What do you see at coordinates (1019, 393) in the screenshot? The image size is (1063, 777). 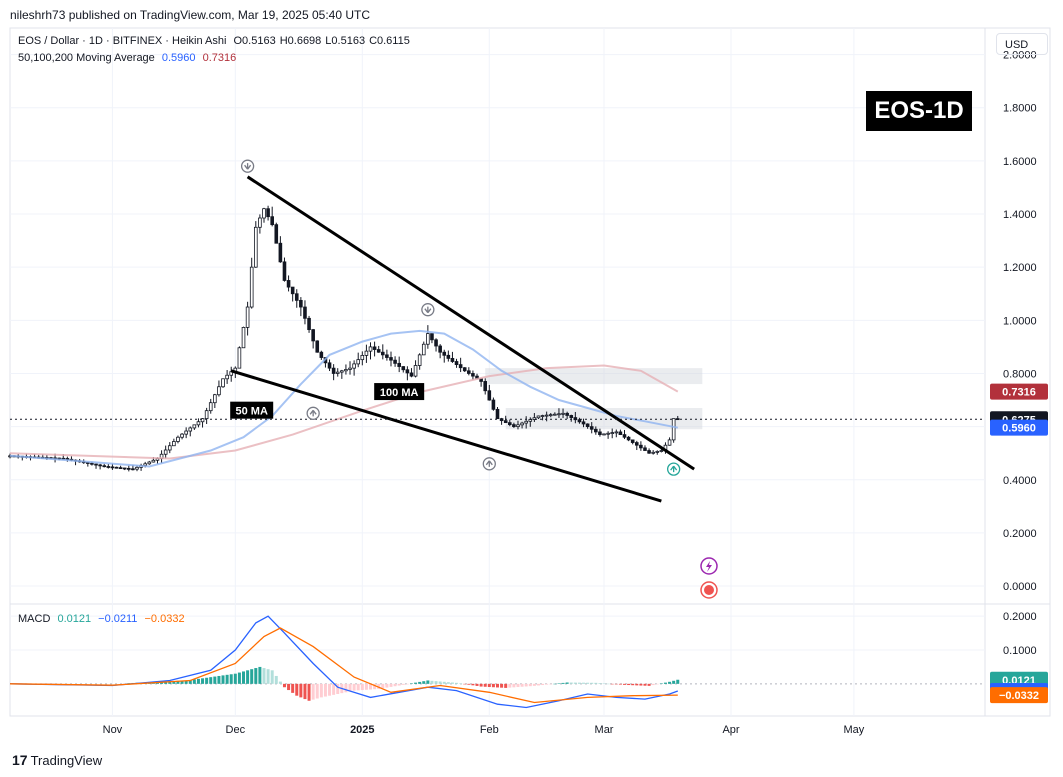 I see `price-axis-label: 0.7316` at bounding box center [1019, 393].